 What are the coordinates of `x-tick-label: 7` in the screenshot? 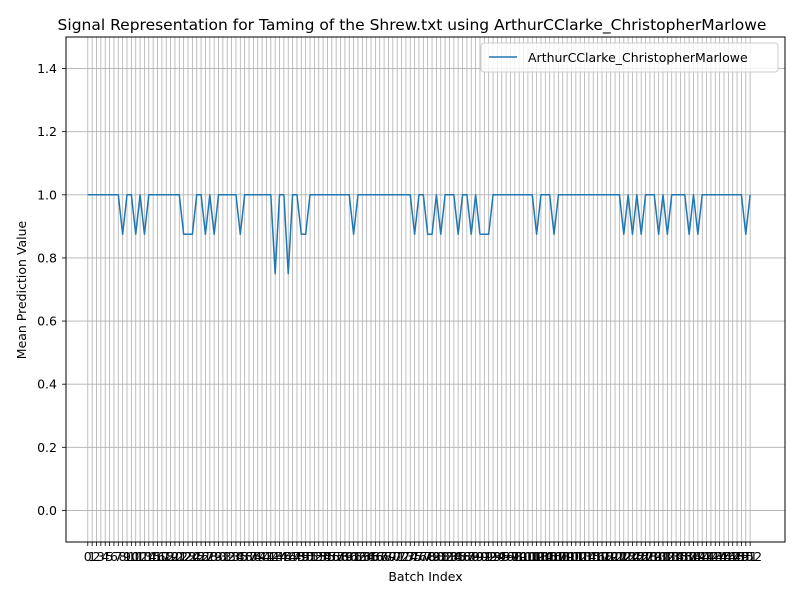 It's located at (118, 556).